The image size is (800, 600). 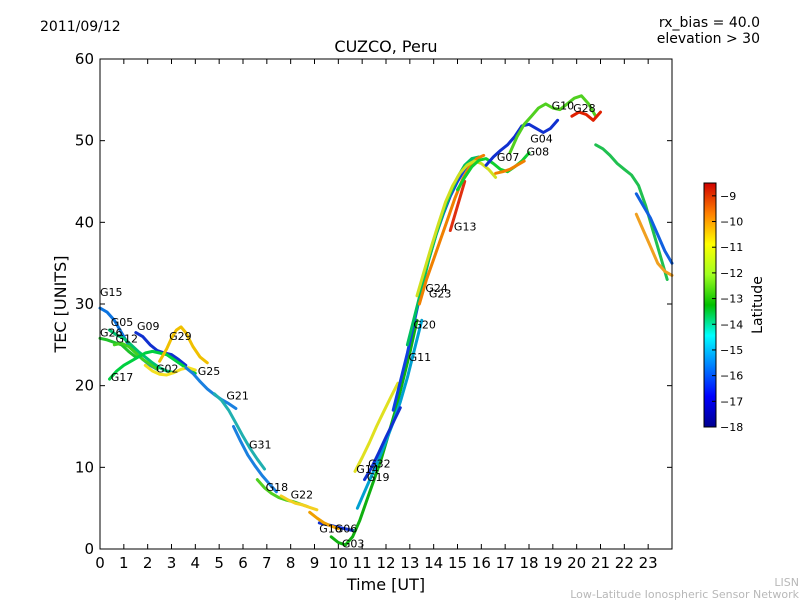 I want to click on x-tick-label: 14, so click(x=433, y=563).